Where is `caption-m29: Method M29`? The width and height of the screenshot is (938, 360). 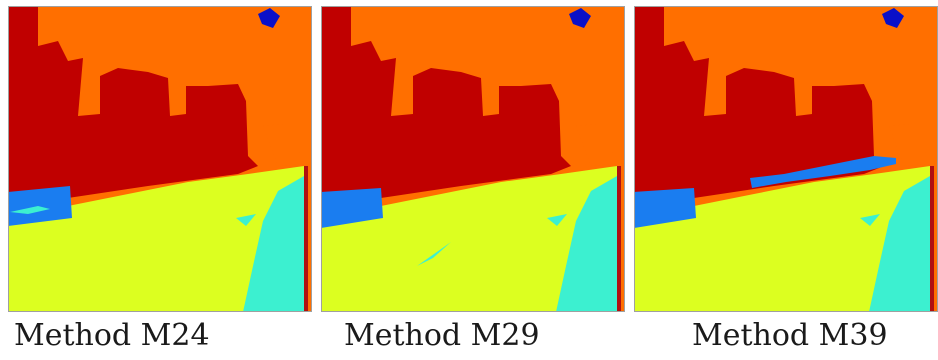 caption-m29: Method M29 is located at coordinates (442, 335).